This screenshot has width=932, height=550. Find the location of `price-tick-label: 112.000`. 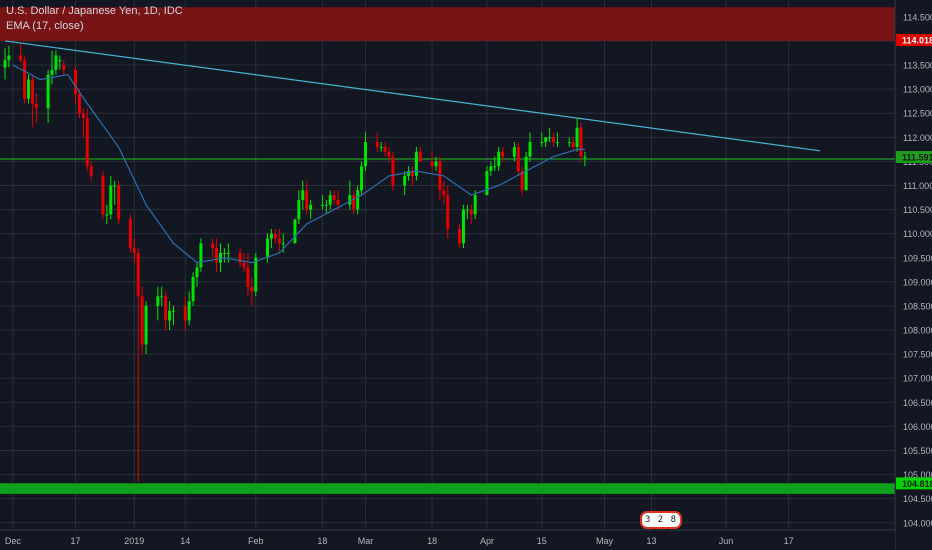

price-tick-label: 112.000 is located at coordinates (917, 138).